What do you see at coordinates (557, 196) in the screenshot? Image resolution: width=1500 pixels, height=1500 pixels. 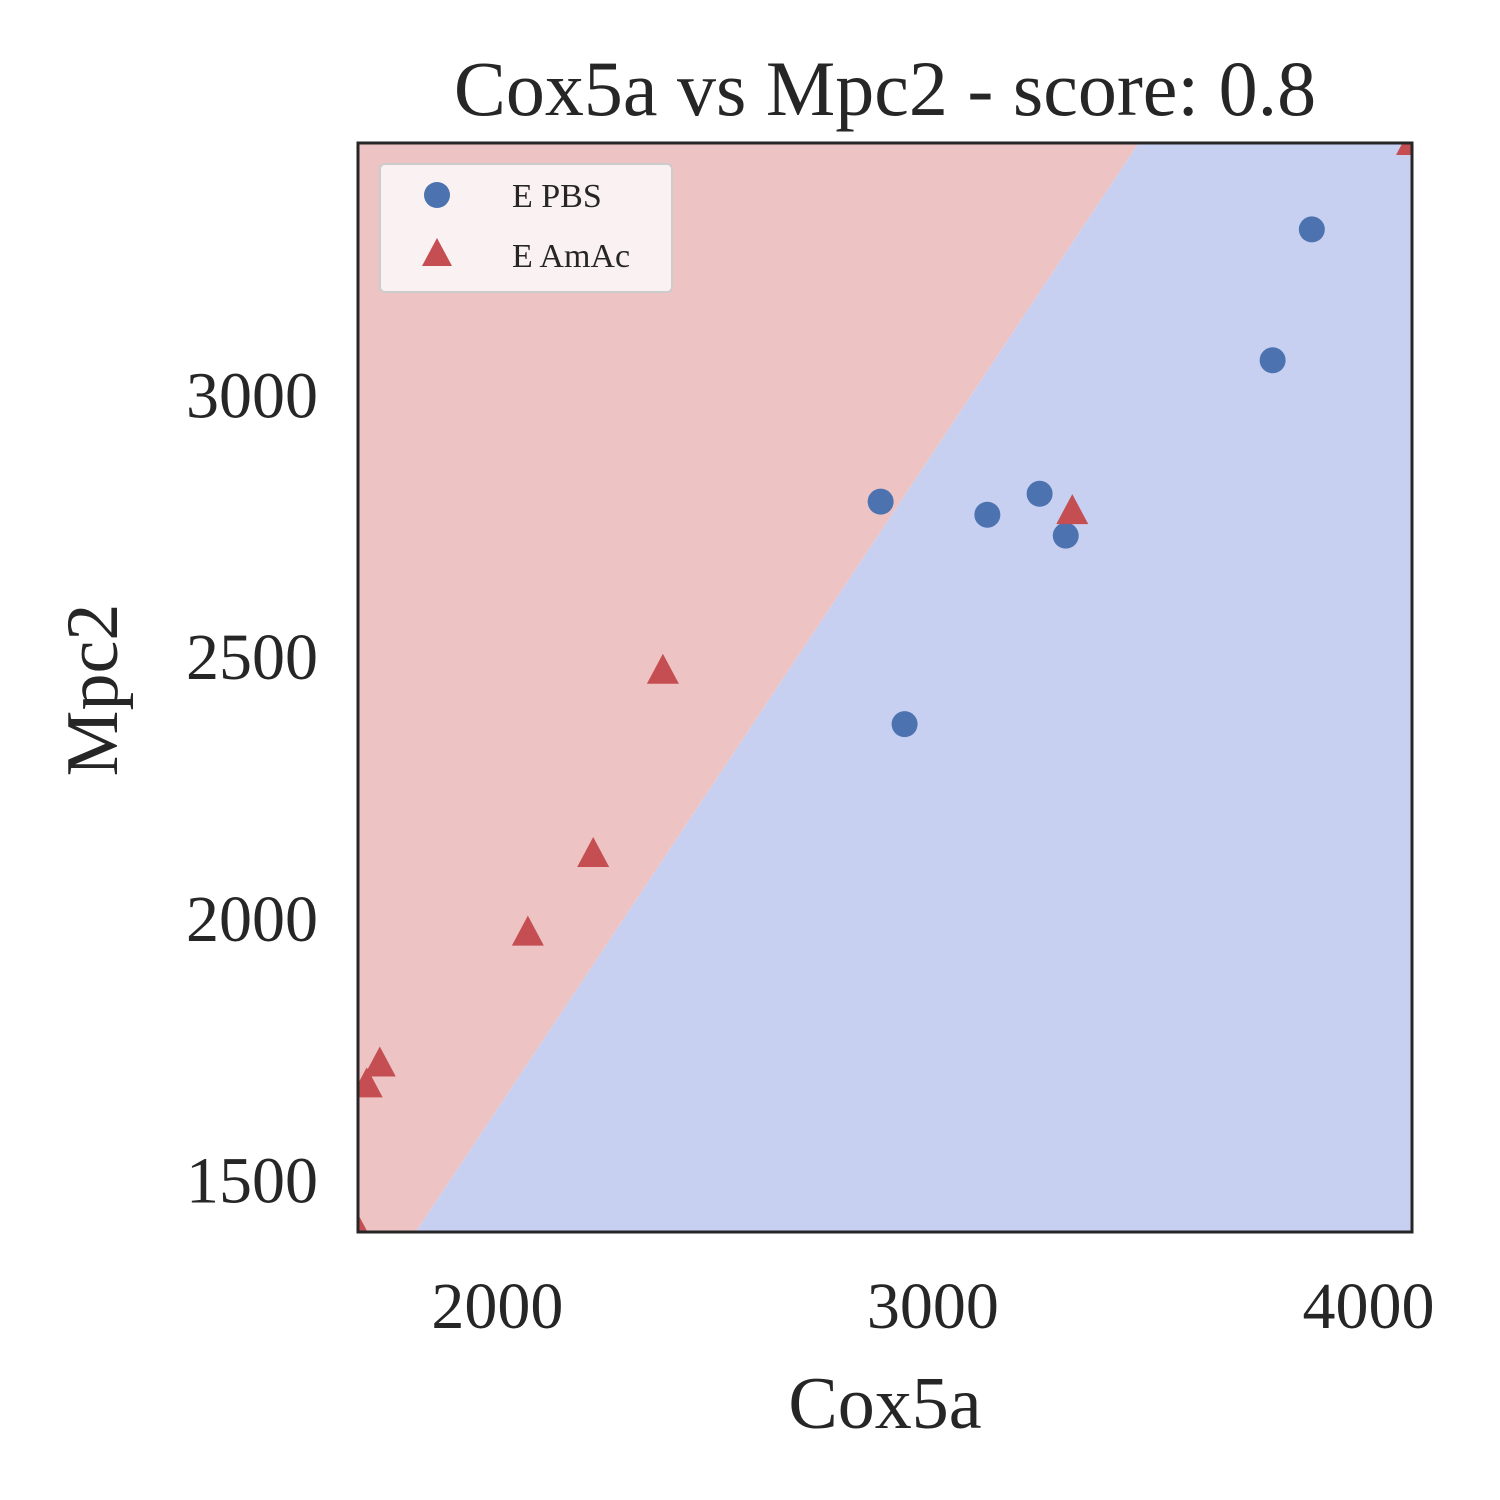 I see `legend-label-e-pbs: E PBS` at bounding box center [557, 196].